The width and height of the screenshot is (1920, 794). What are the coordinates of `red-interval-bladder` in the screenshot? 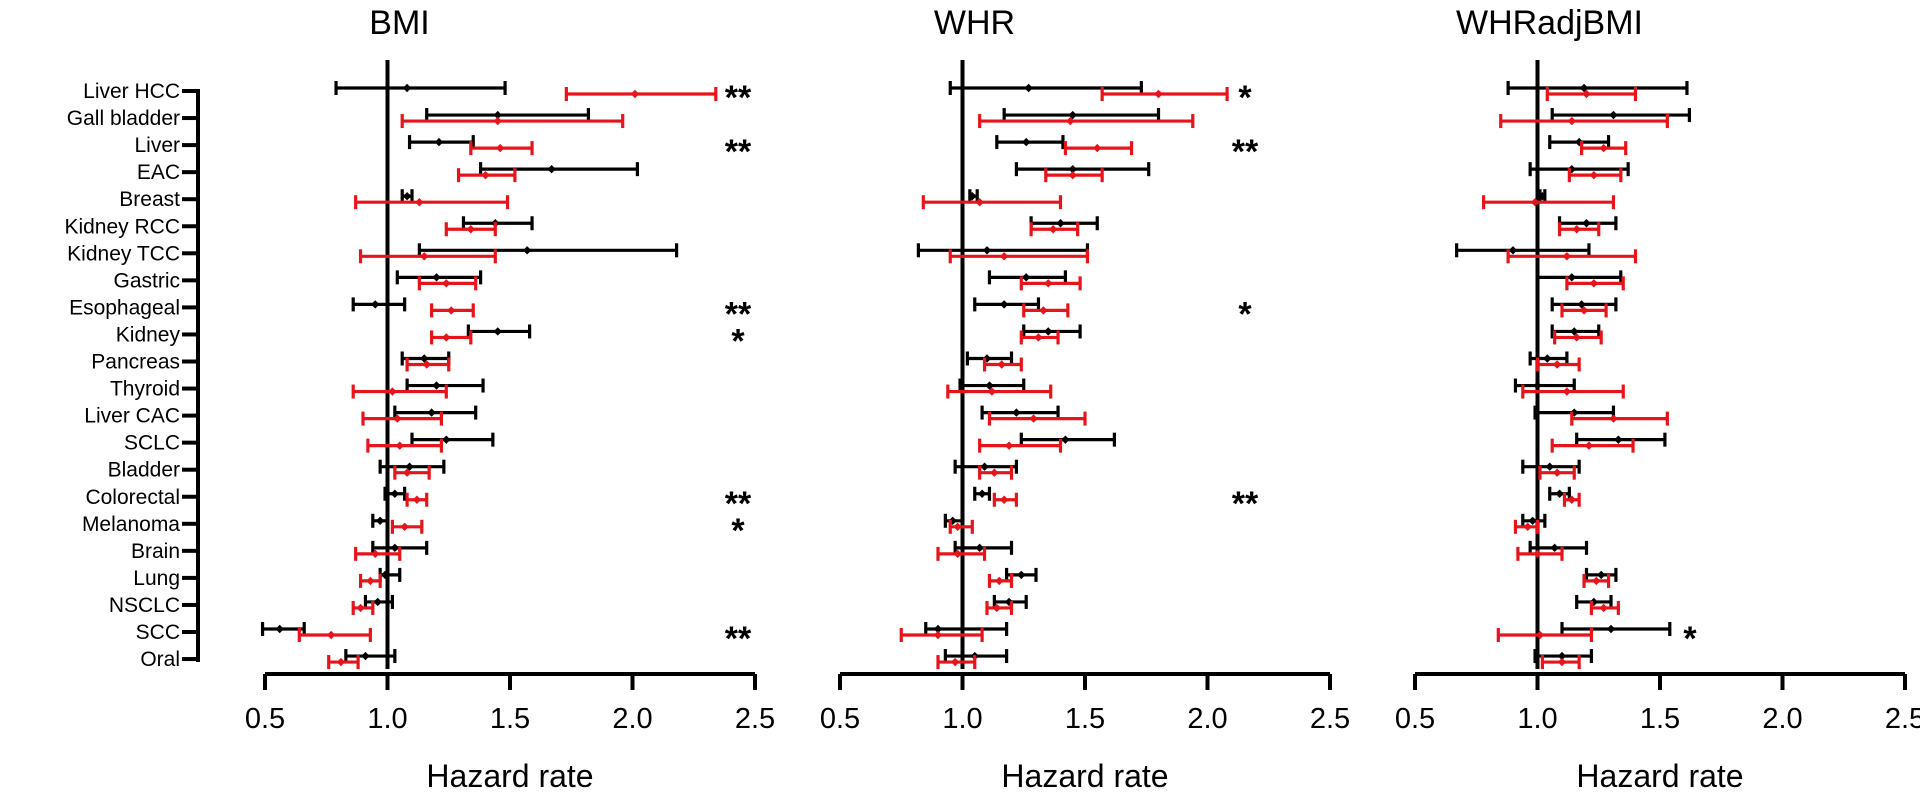 It's located at (1557, 472).